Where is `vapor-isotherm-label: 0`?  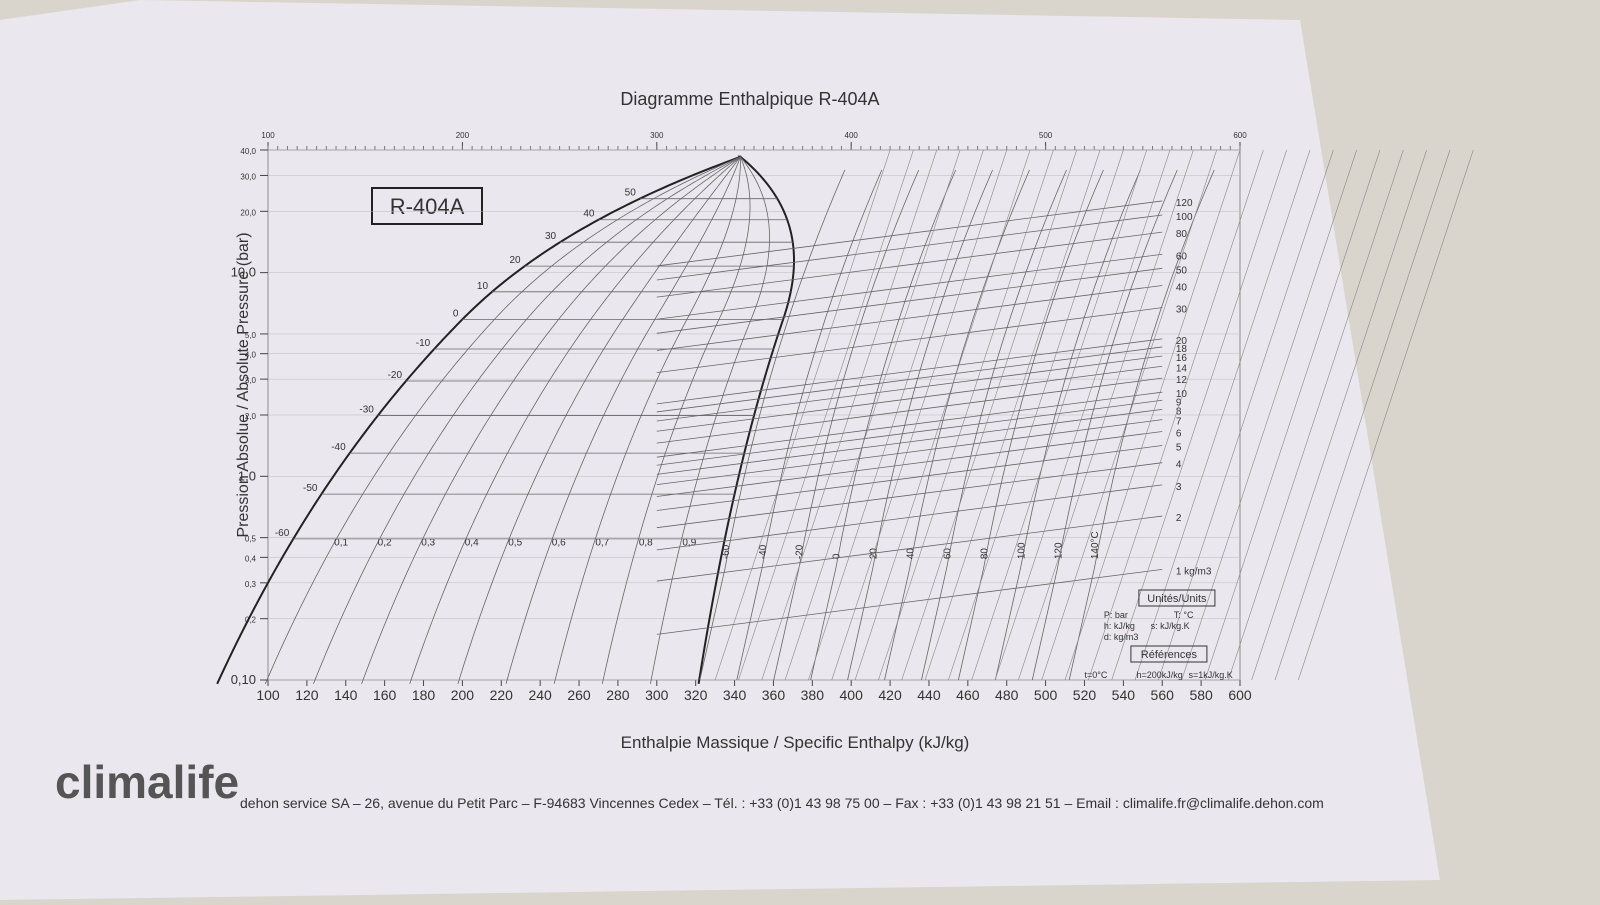
vapor-isotherm-label: 0 is located at coordinates (837, 556).